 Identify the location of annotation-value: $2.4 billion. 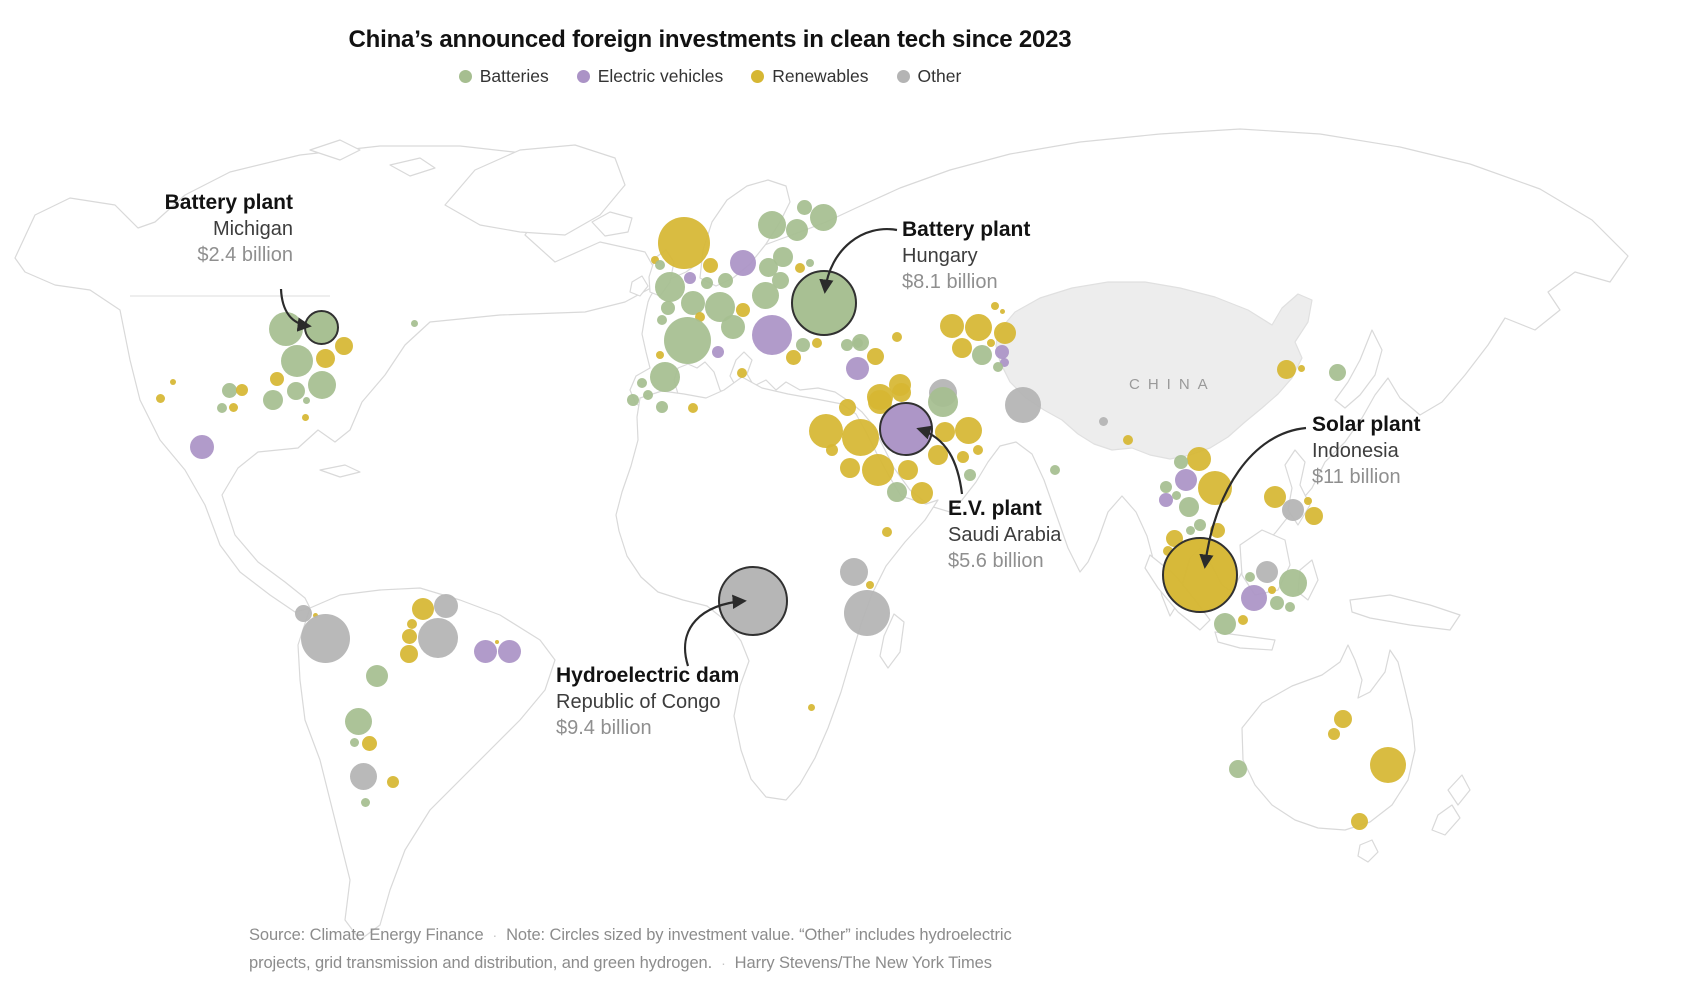
(245, 255).